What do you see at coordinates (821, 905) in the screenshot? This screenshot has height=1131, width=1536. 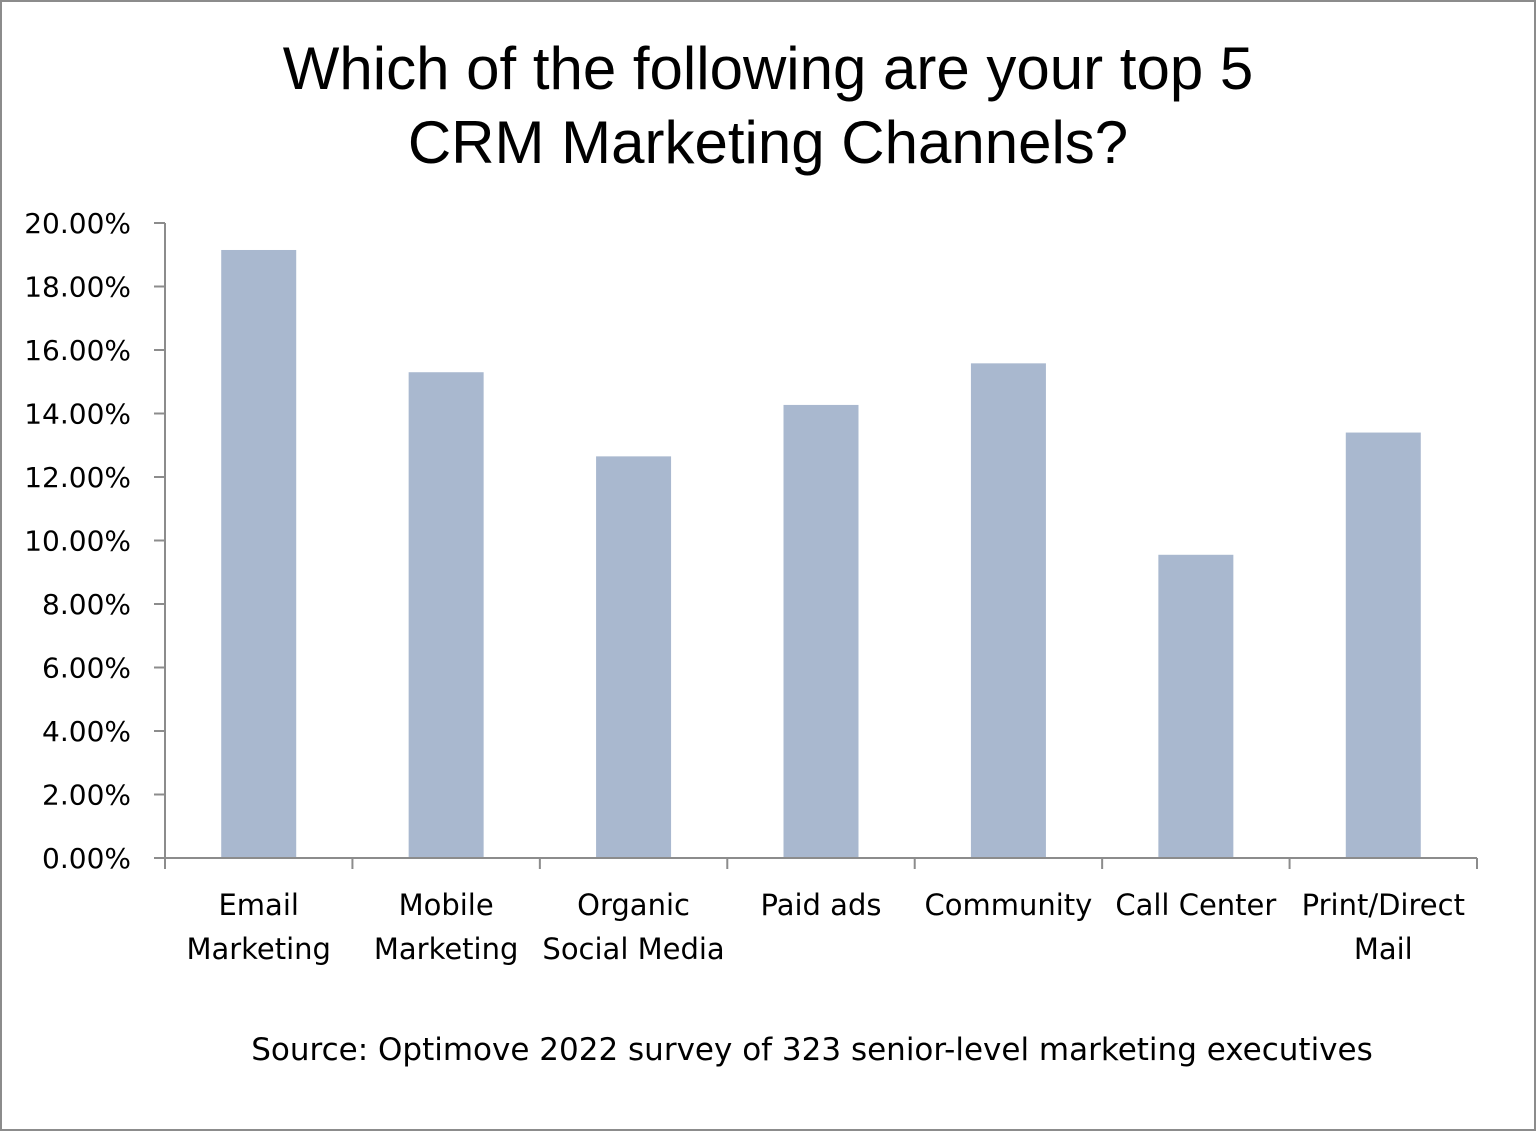 I see `x-tick-label: Paid ads` at bounding box center [821, 905].